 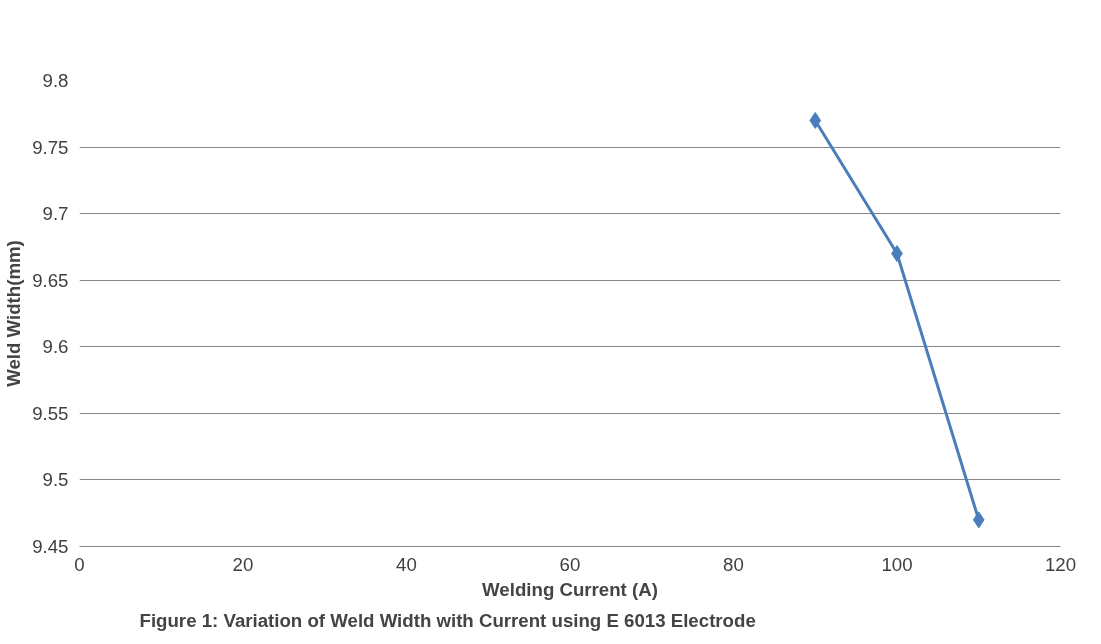 What do you see at coordinates (55, 480) in the screenshot?
I see `y-tick-label: 9.5` at bounding box center [55, 480].